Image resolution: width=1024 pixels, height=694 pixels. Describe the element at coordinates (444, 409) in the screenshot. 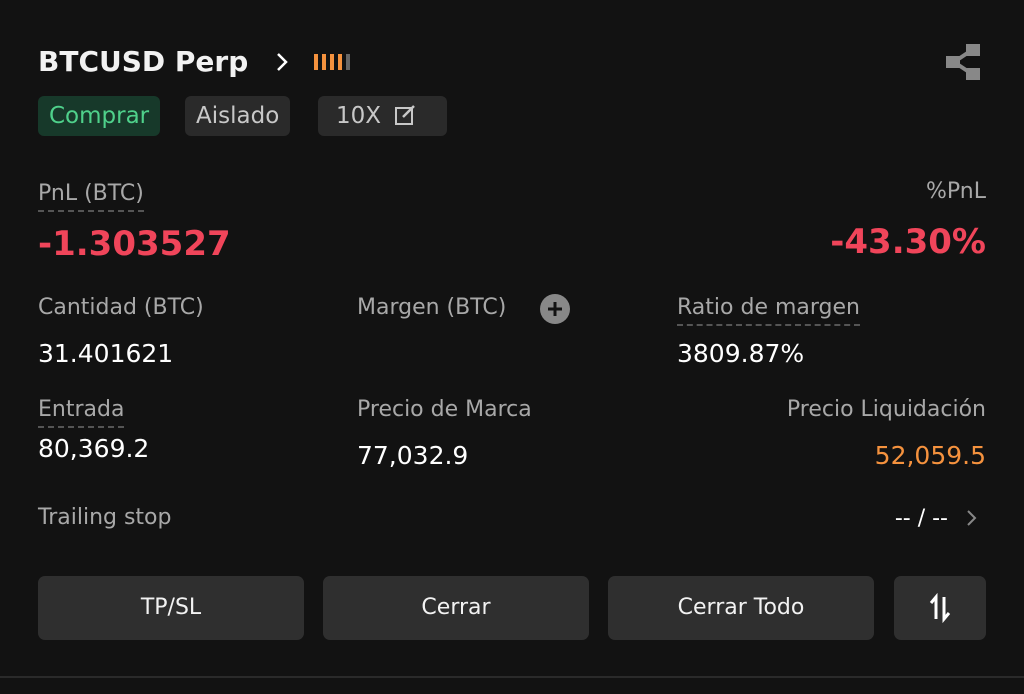

I see `field-label: Precio de Marca` at that location.